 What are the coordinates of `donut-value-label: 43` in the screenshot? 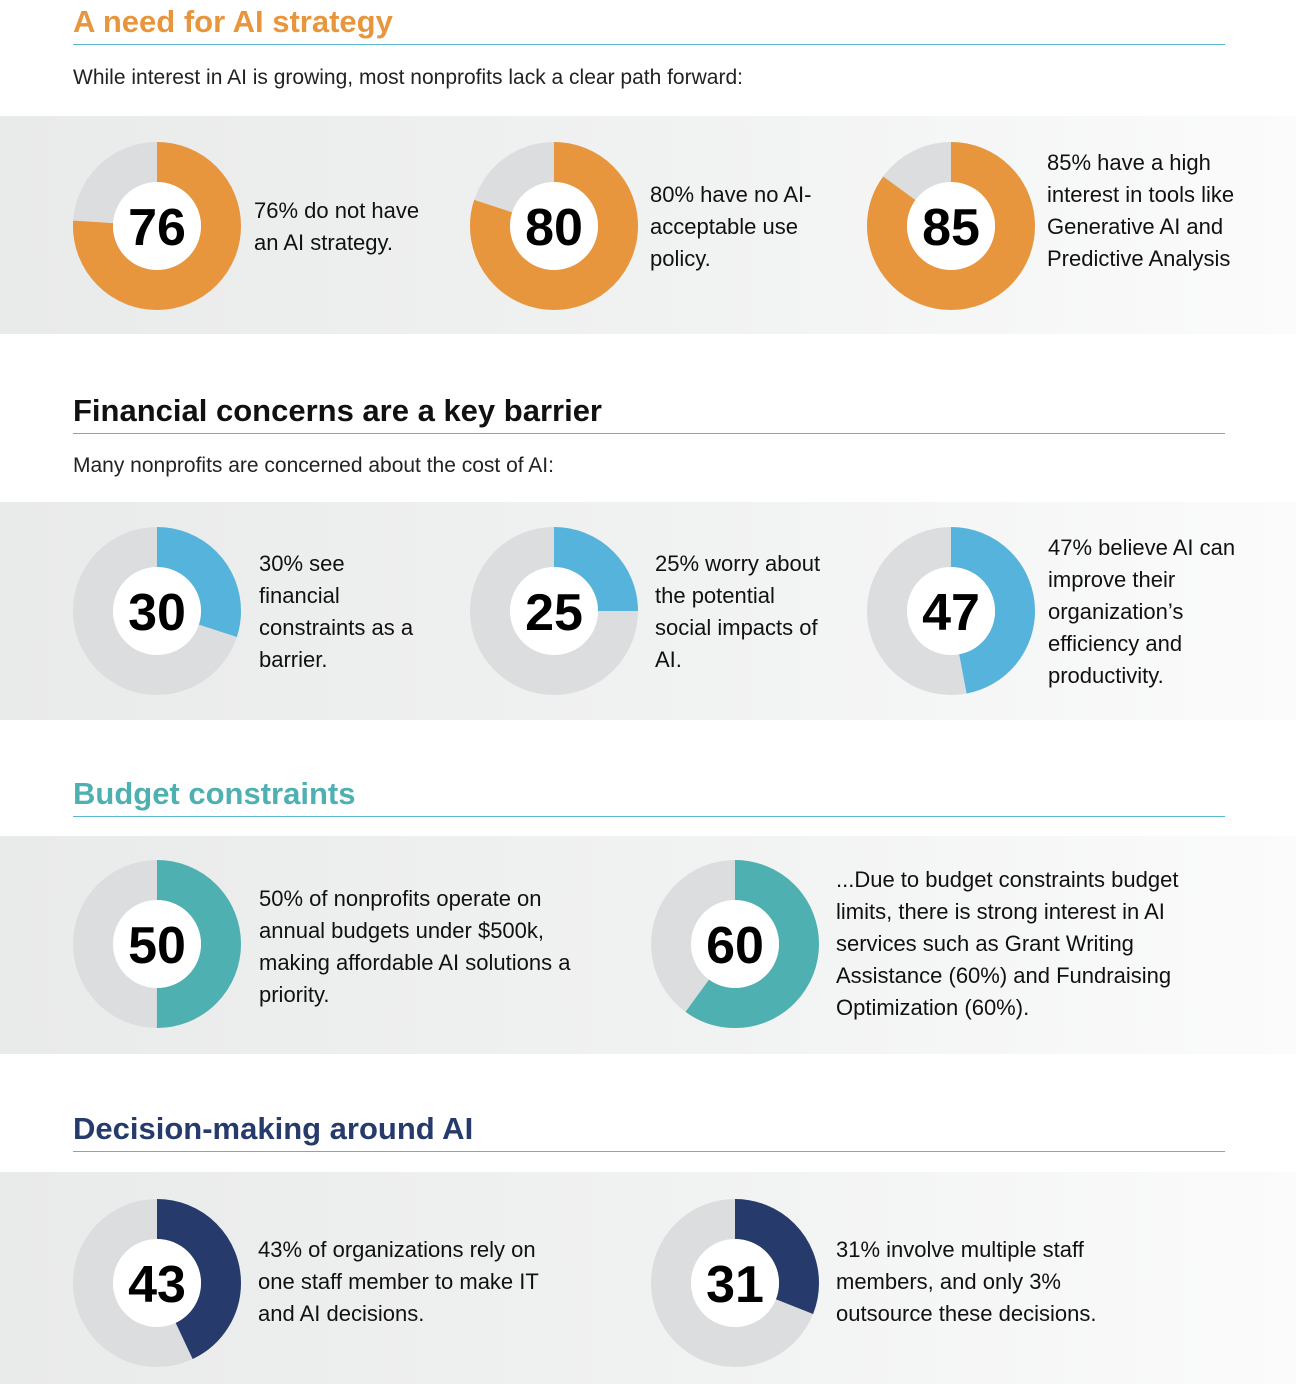 It's located at (157, 1285).